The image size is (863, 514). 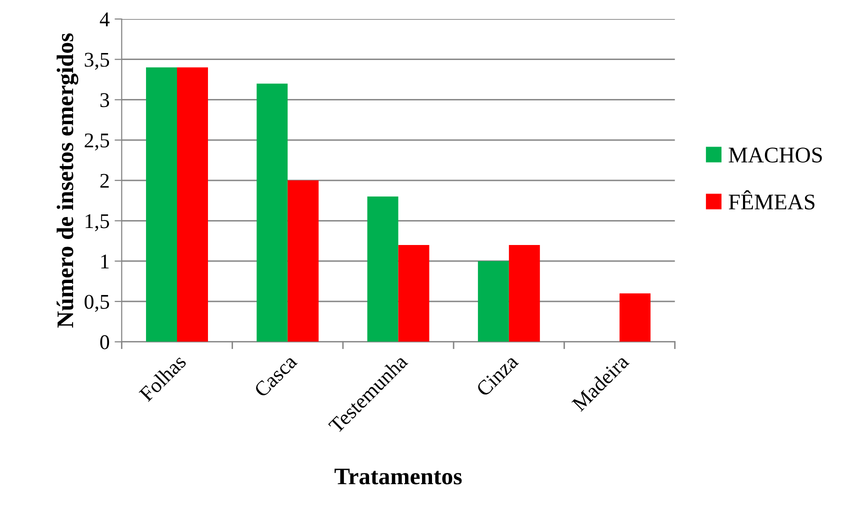 What do you see at coordinates (97, 303) in the screenshot?
I see `y-tick-label: 0,5` at bounding box center [97, 303].